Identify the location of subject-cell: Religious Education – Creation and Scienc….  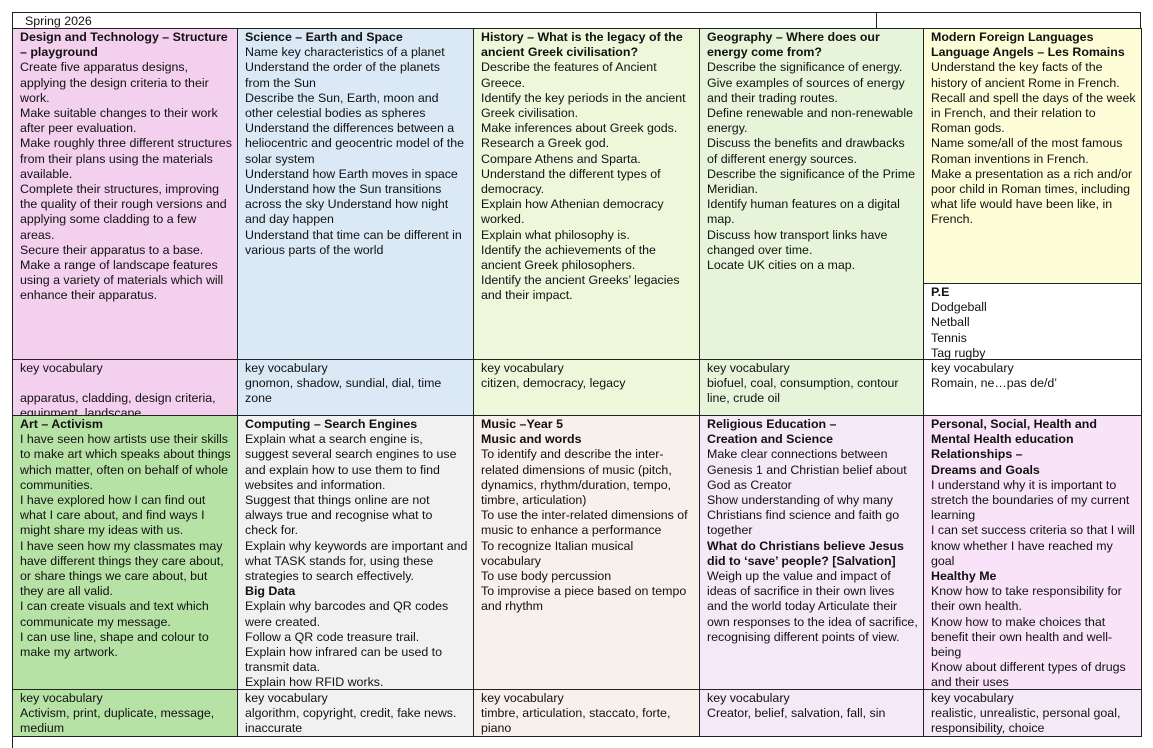
(811, 552).